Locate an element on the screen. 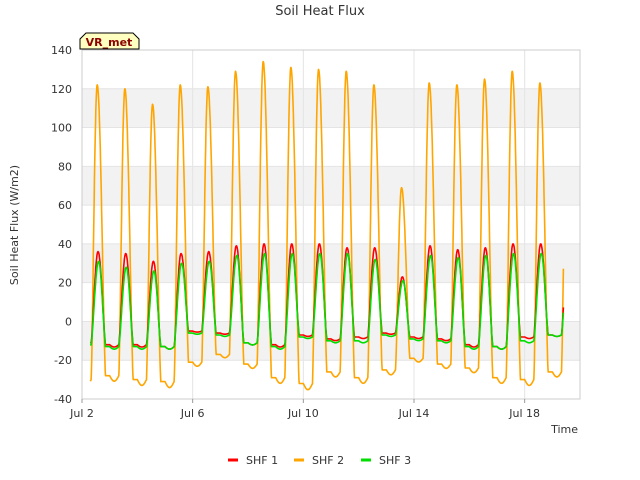 The image size is (640, 480). legend-label: SHF 3 is located at coordinates (395, 460).